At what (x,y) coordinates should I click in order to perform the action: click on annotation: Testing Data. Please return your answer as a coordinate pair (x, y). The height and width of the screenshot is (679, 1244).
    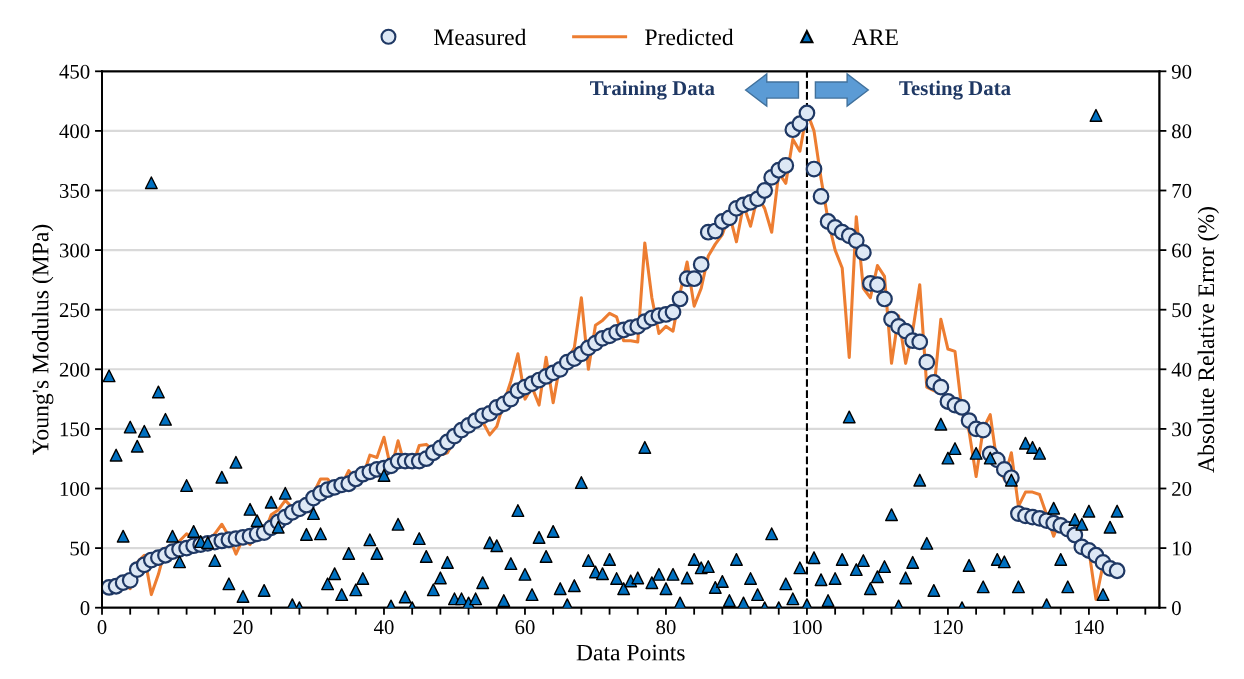
    Looking at the image, I should click on (955, 90).